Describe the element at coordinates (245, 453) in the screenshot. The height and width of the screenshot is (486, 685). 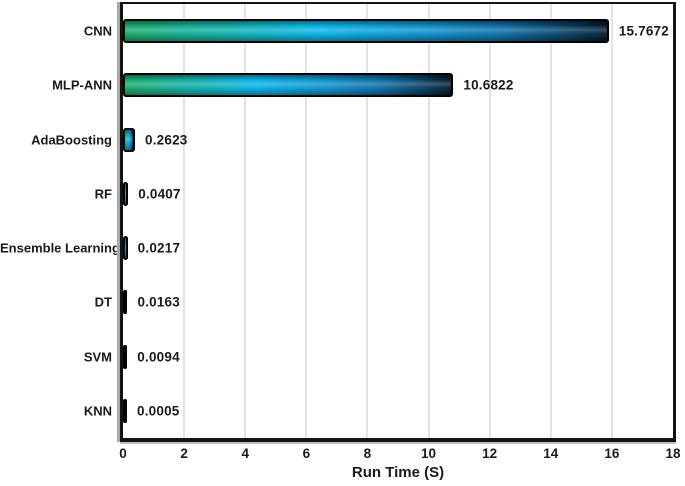
I see `x-tick-label: 4` at that location.